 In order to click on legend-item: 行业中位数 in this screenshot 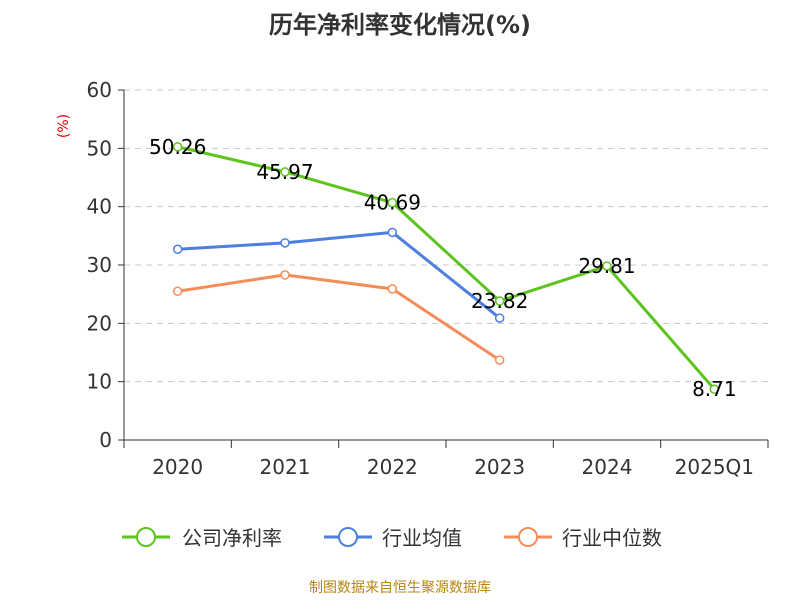, I will do `click(583, 538)`.